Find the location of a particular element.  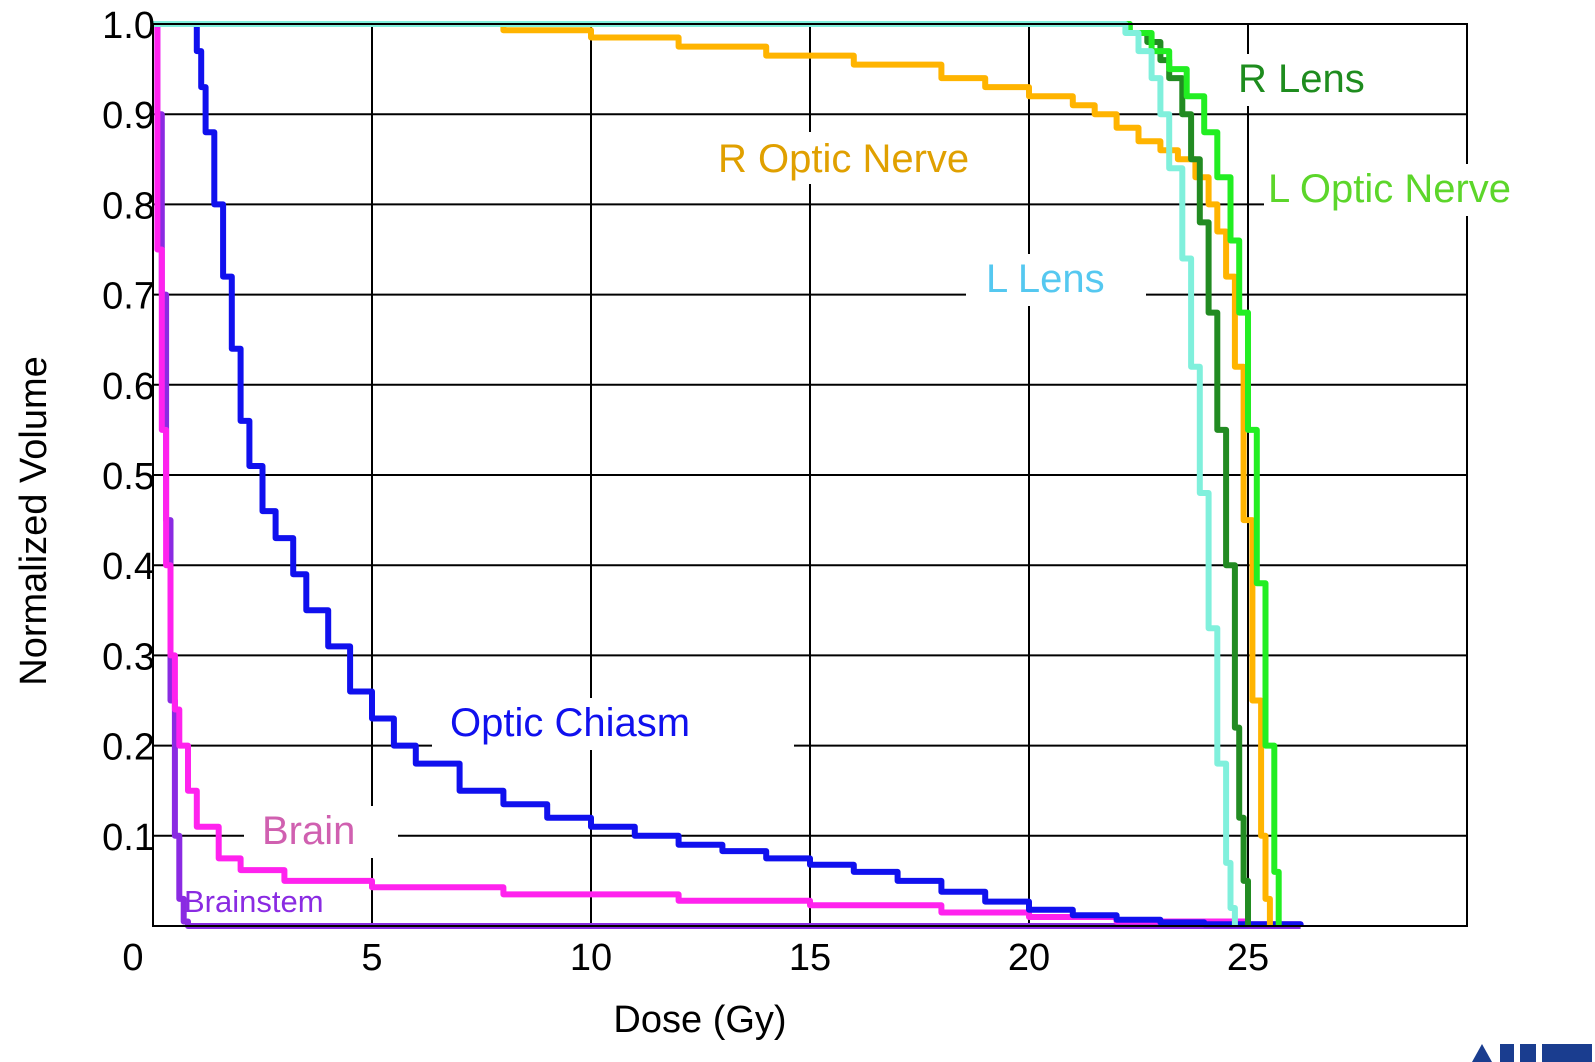

brain-label-bg is located at coordinates (321, 832).